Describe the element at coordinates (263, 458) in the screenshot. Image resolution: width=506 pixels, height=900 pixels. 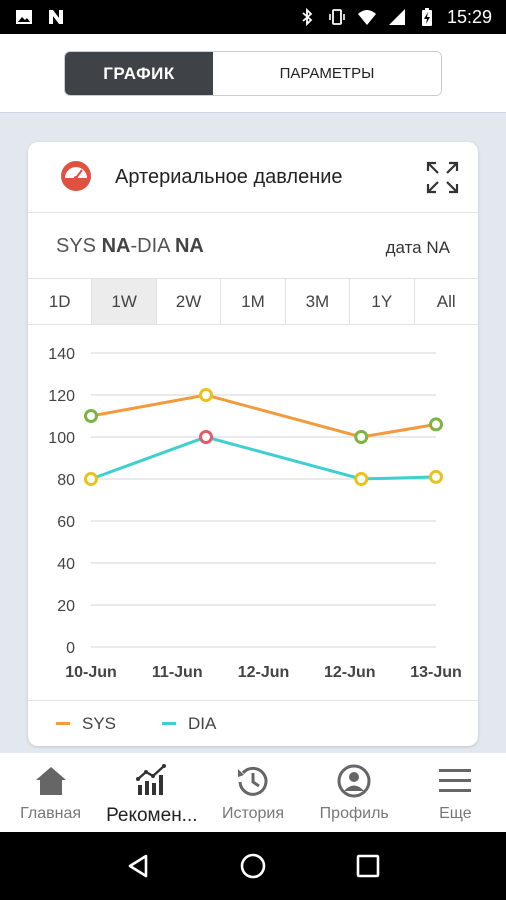
I see `series-line-dia` at that location.